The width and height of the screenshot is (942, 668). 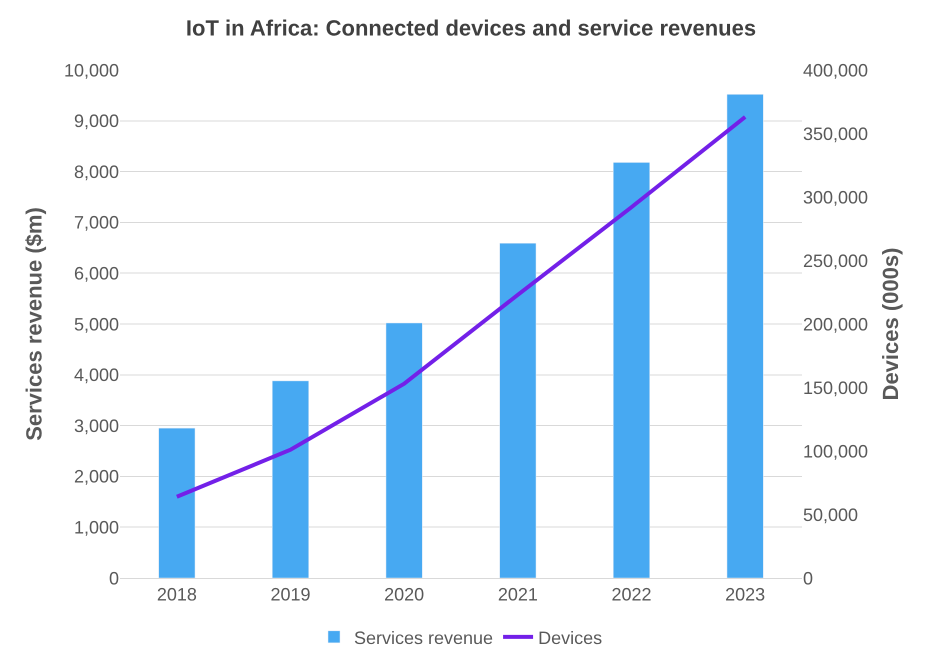 What do you see at coordinates (290, 594) in the screenshot?
I see `x-tick-label: 2019` at bounding box center [290, 594].